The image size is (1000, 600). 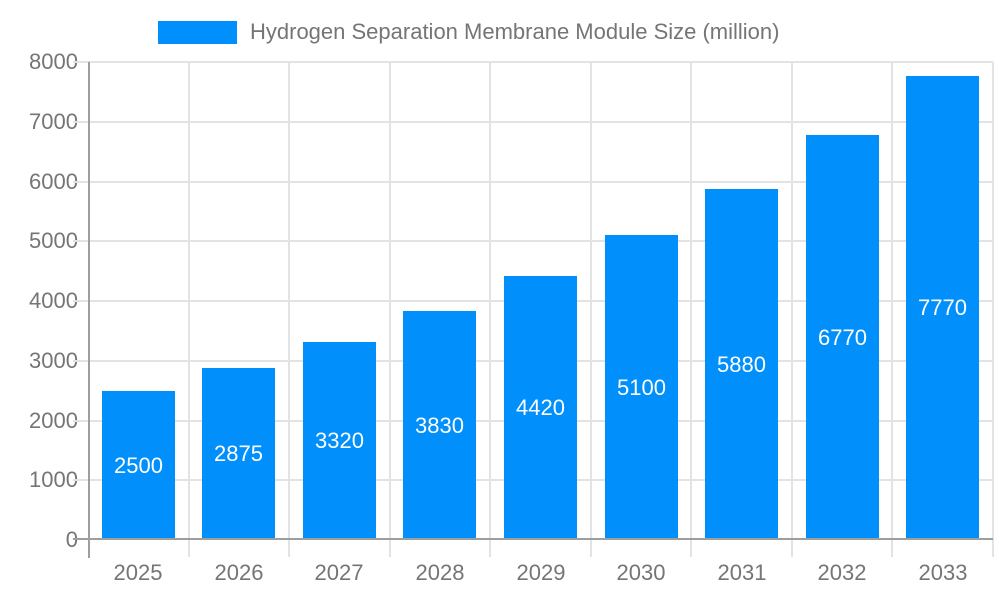 I want to click on x-axis-category-label: 2033, so click(x=943, y=572).